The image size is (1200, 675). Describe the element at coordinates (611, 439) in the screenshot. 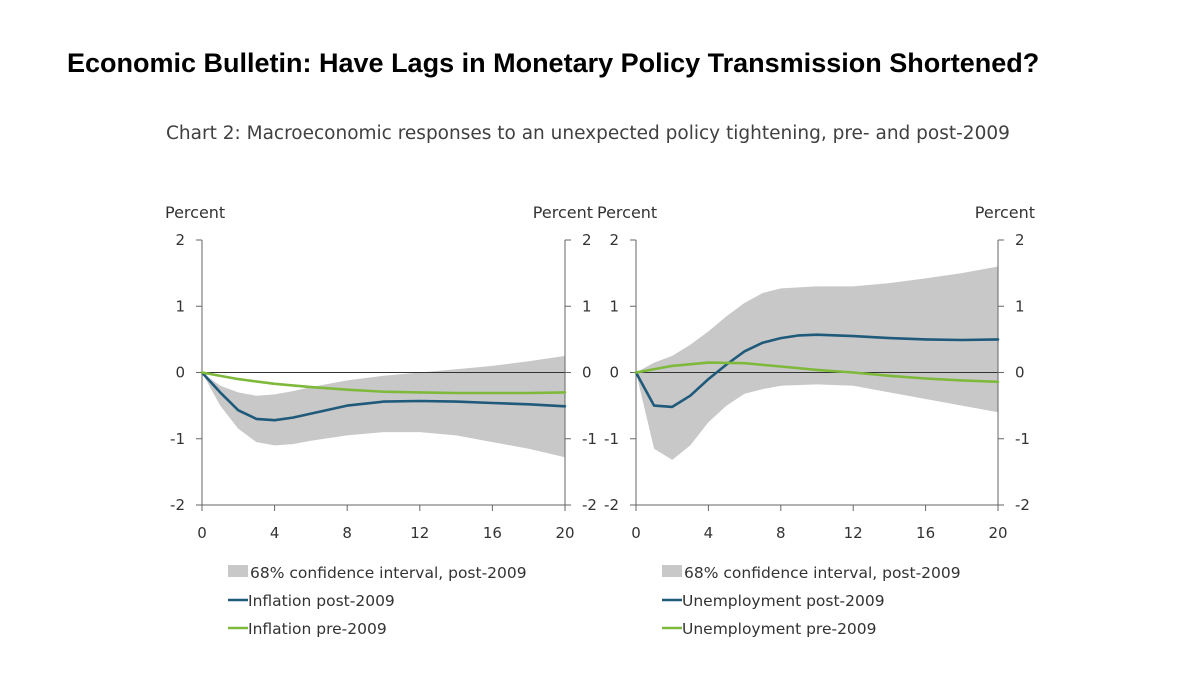

I see `y-tick-label-left-right-3: -1` at that location.